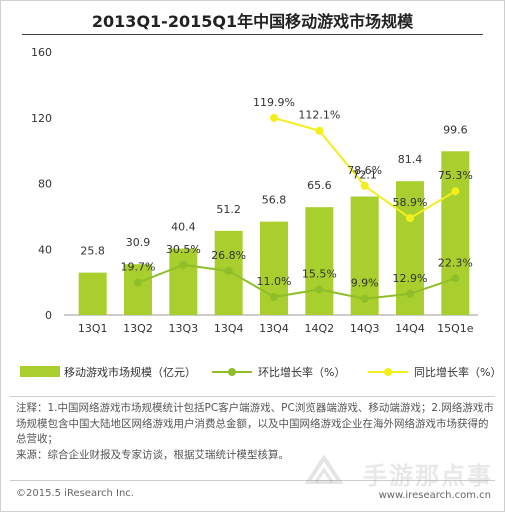  I want to click on bar-value-label: 30.9, so click(138, 242).